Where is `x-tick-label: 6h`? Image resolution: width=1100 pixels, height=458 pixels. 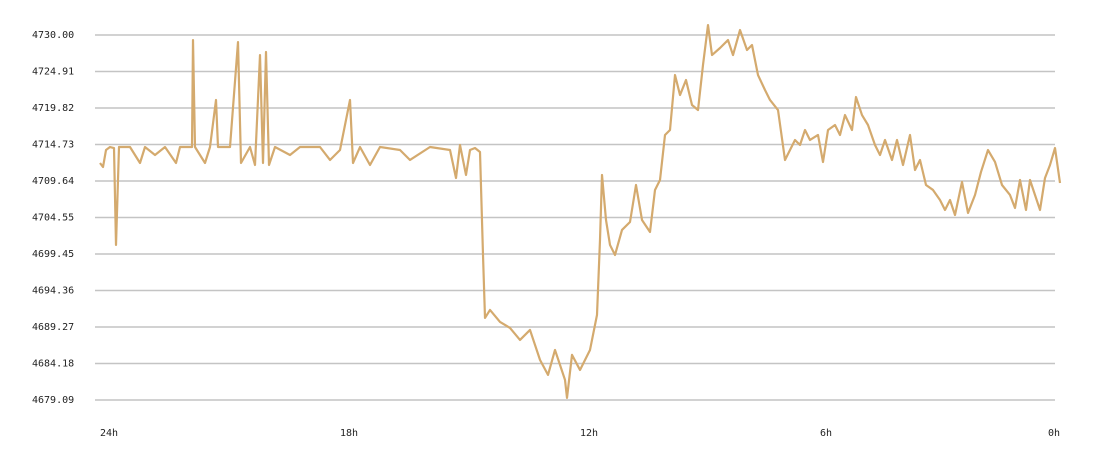 x-tick-label: 6h is located at coordinates (826, 433).